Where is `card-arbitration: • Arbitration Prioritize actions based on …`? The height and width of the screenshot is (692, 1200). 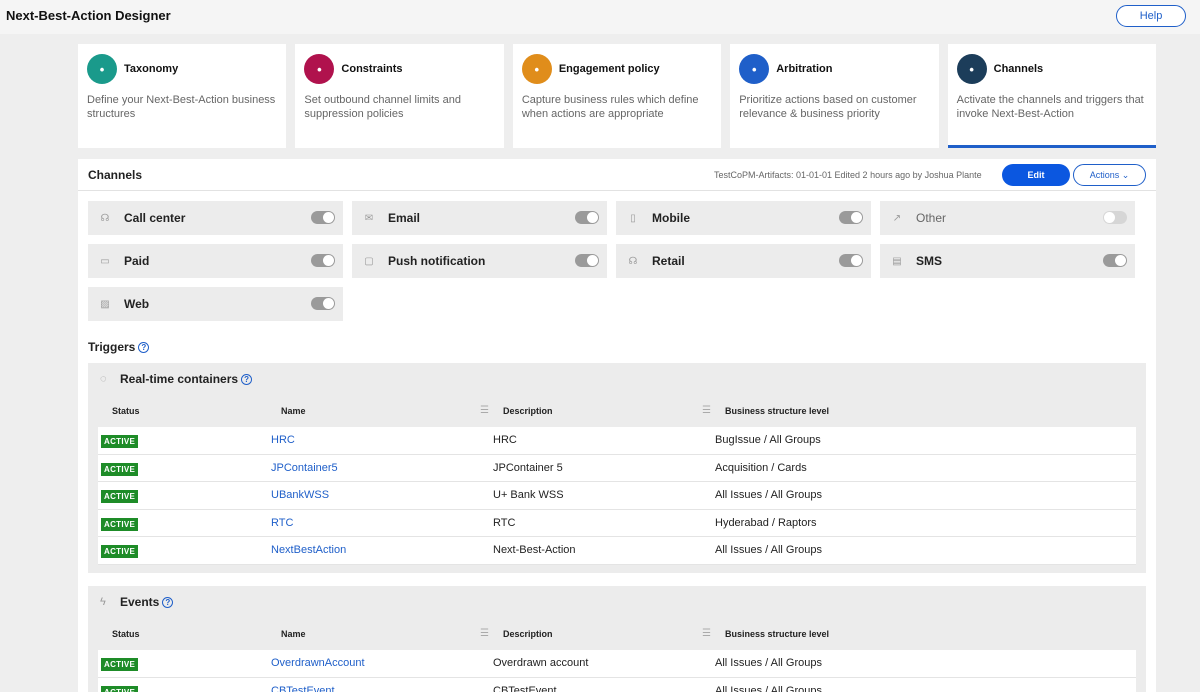
card-arbitration: • Arbitration Prioritize actions based on … is located at coordinates (834, 96).